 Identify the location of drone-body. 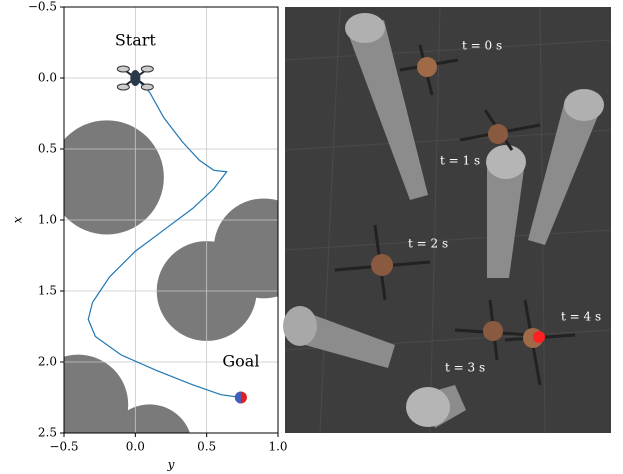
(135, 78).